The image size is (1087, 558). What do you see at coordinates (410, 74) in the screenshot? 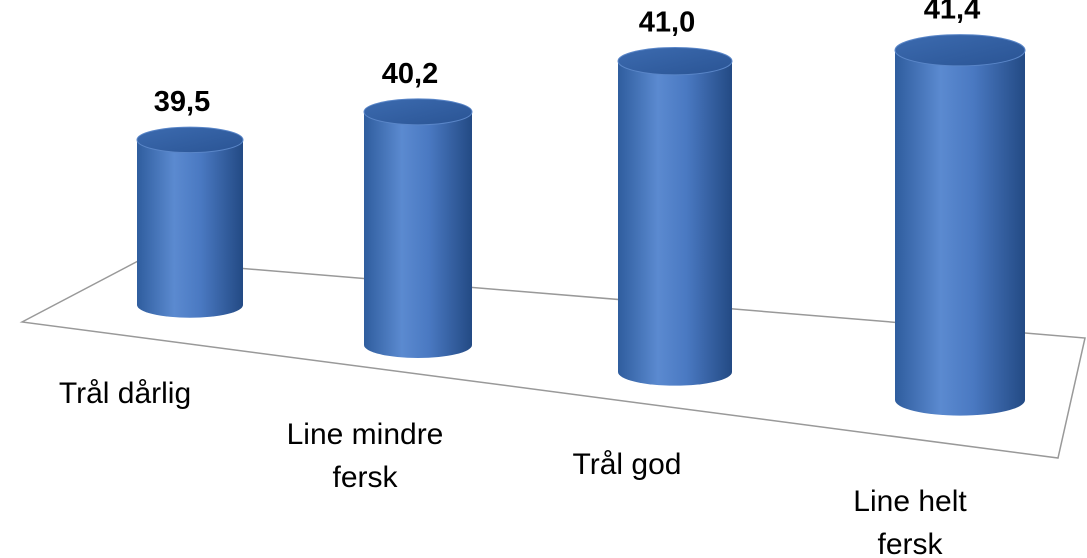
I see `value-label: 40,2` at bounding box center [410, 74].